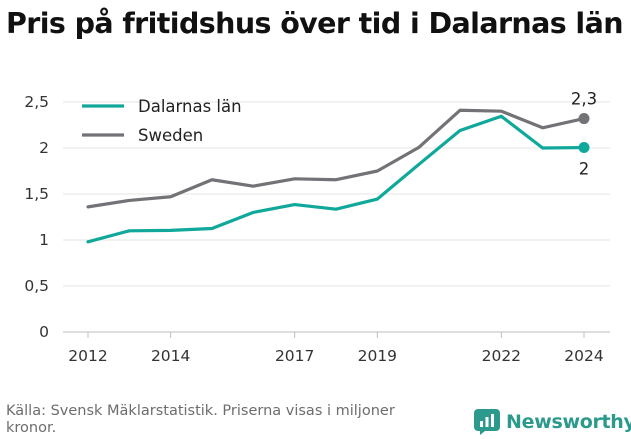 The image size is (631, 439). Describe the element at coordinates (377, 356) in the screenshot. I see `x-tick-label: 2019` at that location.